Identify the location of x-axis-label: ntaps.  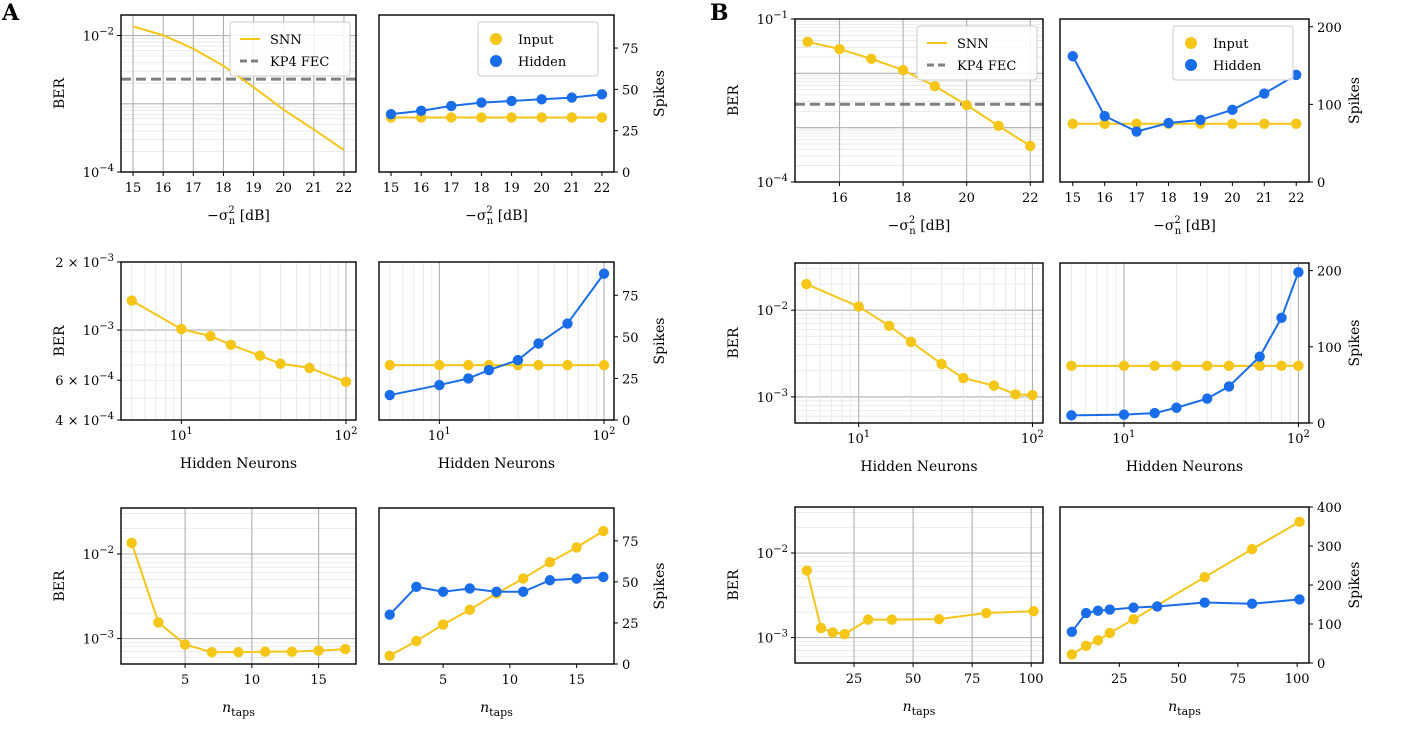
(496, 709).